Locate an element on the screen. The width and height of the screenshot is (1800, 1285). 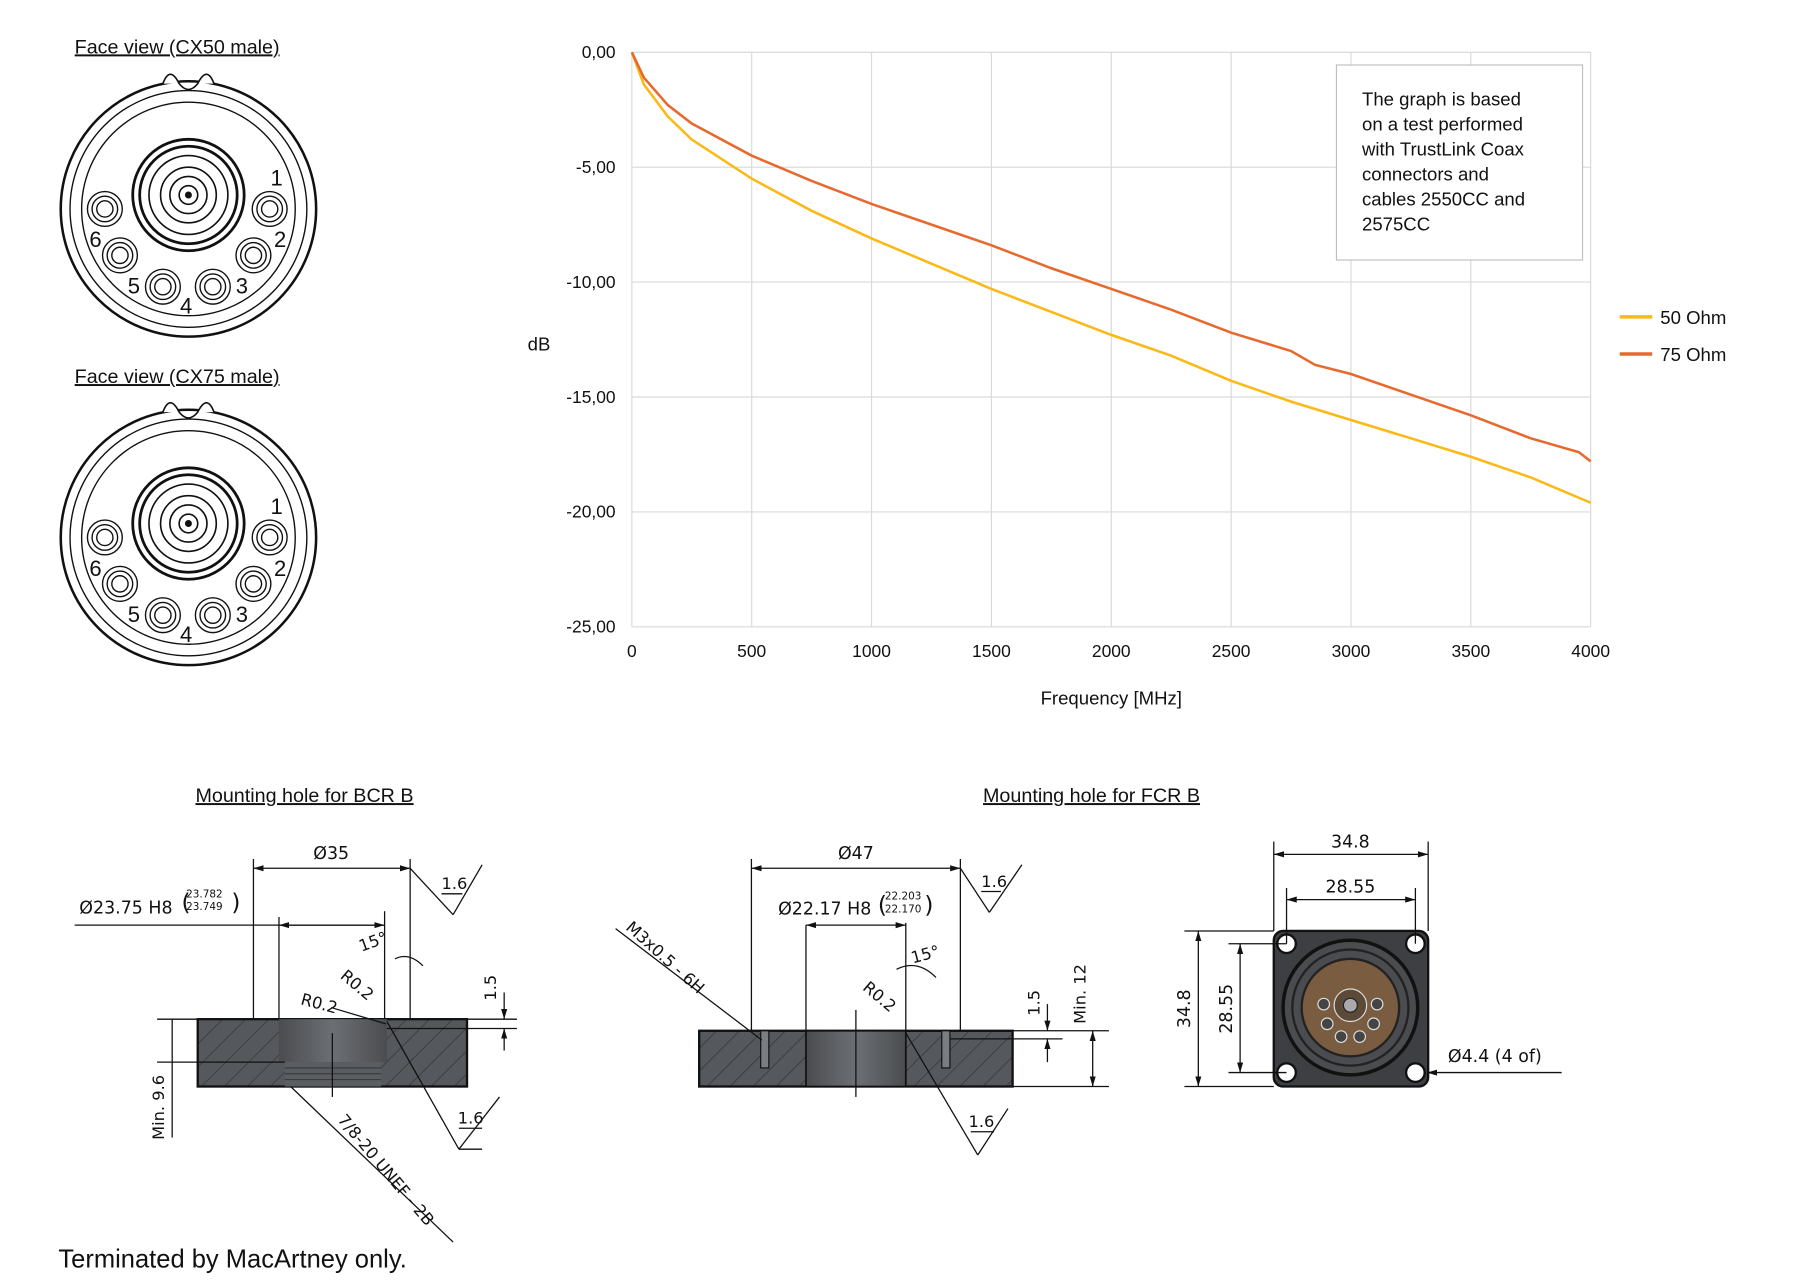
x-tick-label: 0 is located at coordinates (632, 651).